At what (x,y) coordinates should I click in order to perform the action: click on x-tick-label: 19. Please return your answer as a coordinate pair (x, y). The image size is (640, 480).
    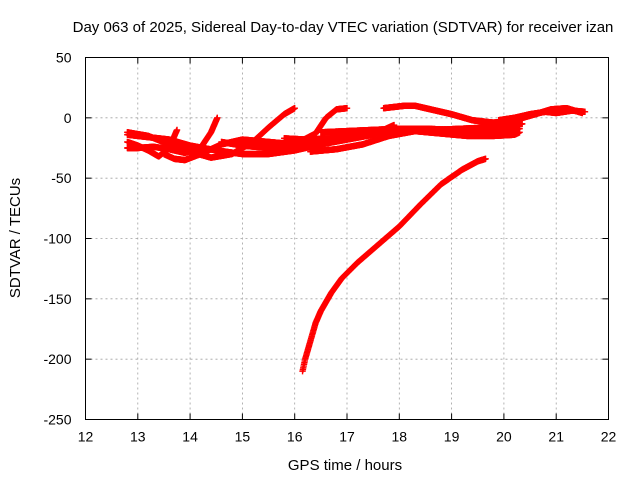
    Looking at the image, I should click on (452, 437).